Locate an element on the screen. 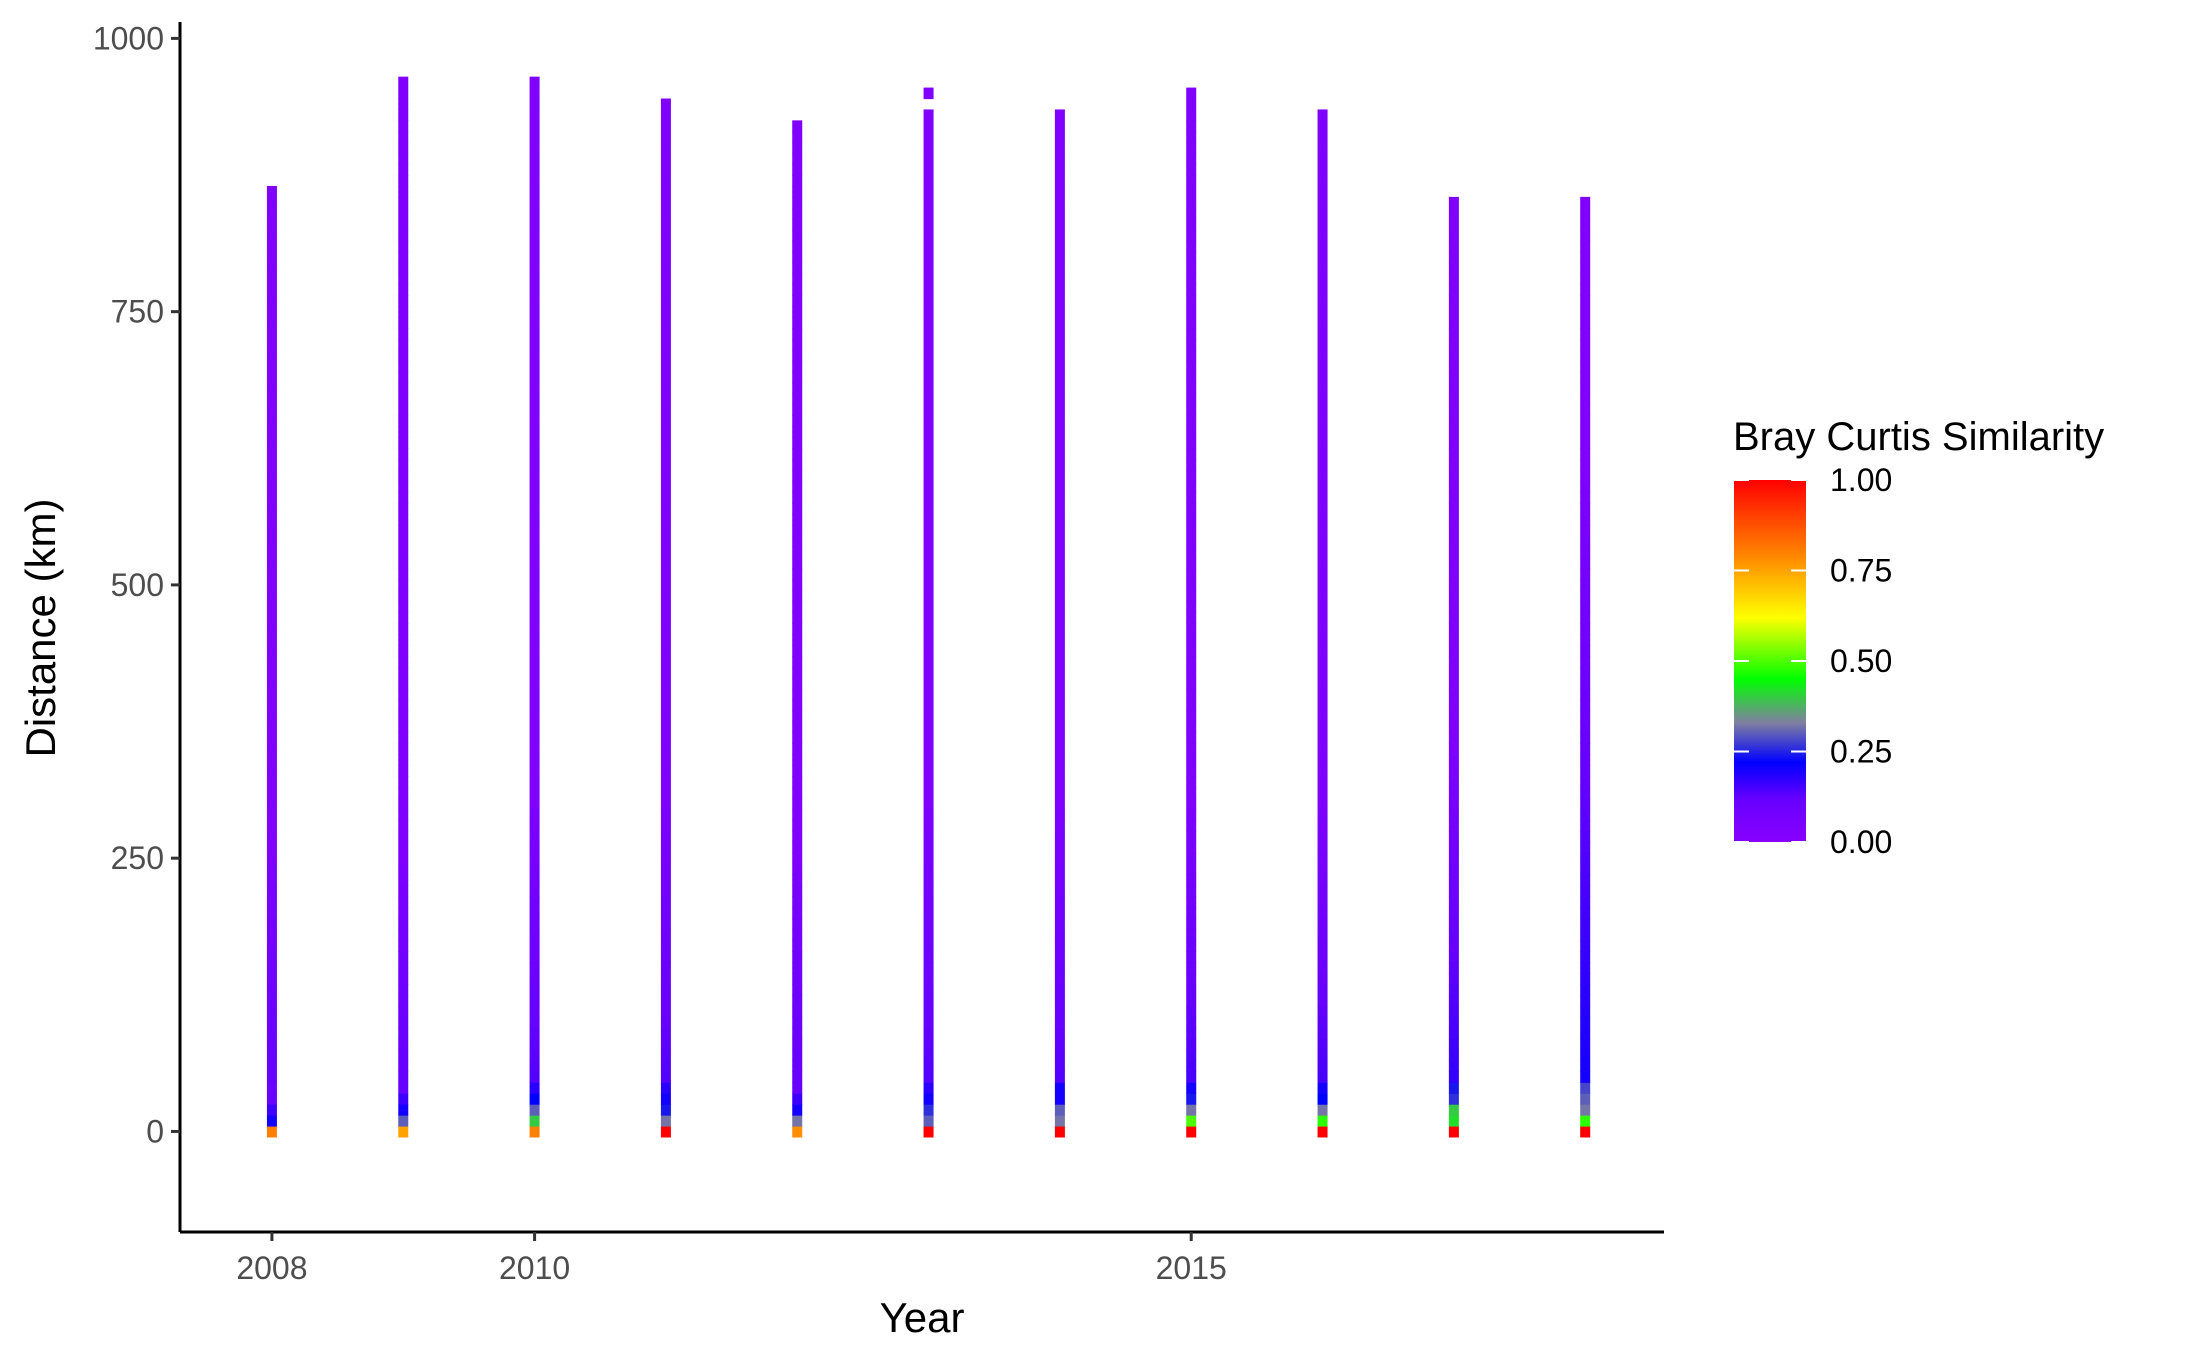  y-tick-label: 1000 is located at coordinates (128, 38).